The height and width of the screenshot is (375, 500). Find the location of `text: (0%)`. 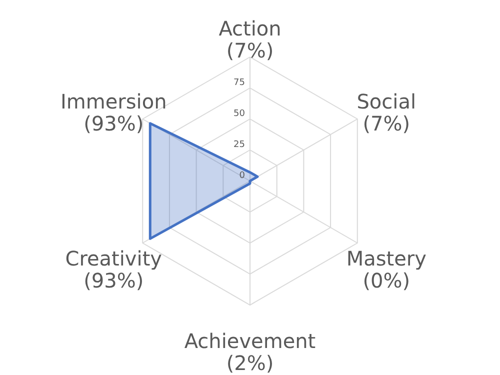

text: (0%) is located at coordinates (386, 280).